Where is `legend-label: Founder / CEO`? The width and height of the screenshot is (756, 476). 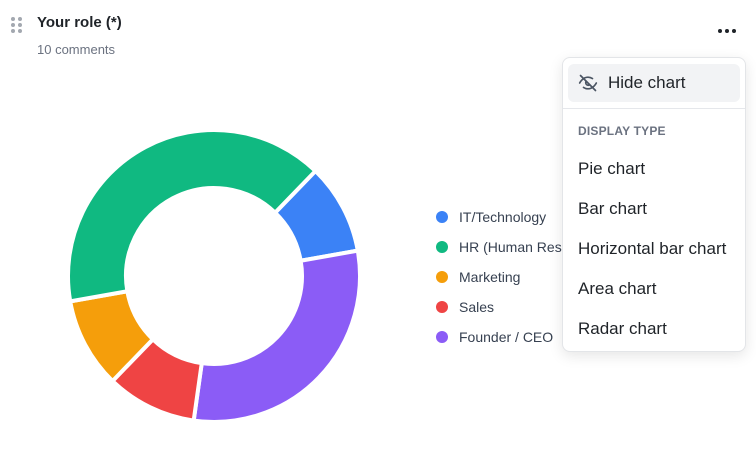 legend-label: Founder / CEO is located at coordinates (506, 337).